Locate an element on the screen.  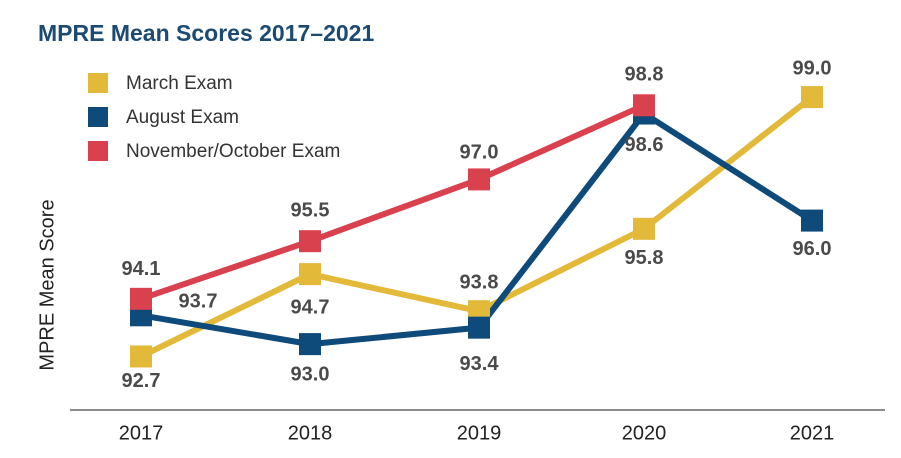
data-label: 92.7 is located at coordinates (141, 381).